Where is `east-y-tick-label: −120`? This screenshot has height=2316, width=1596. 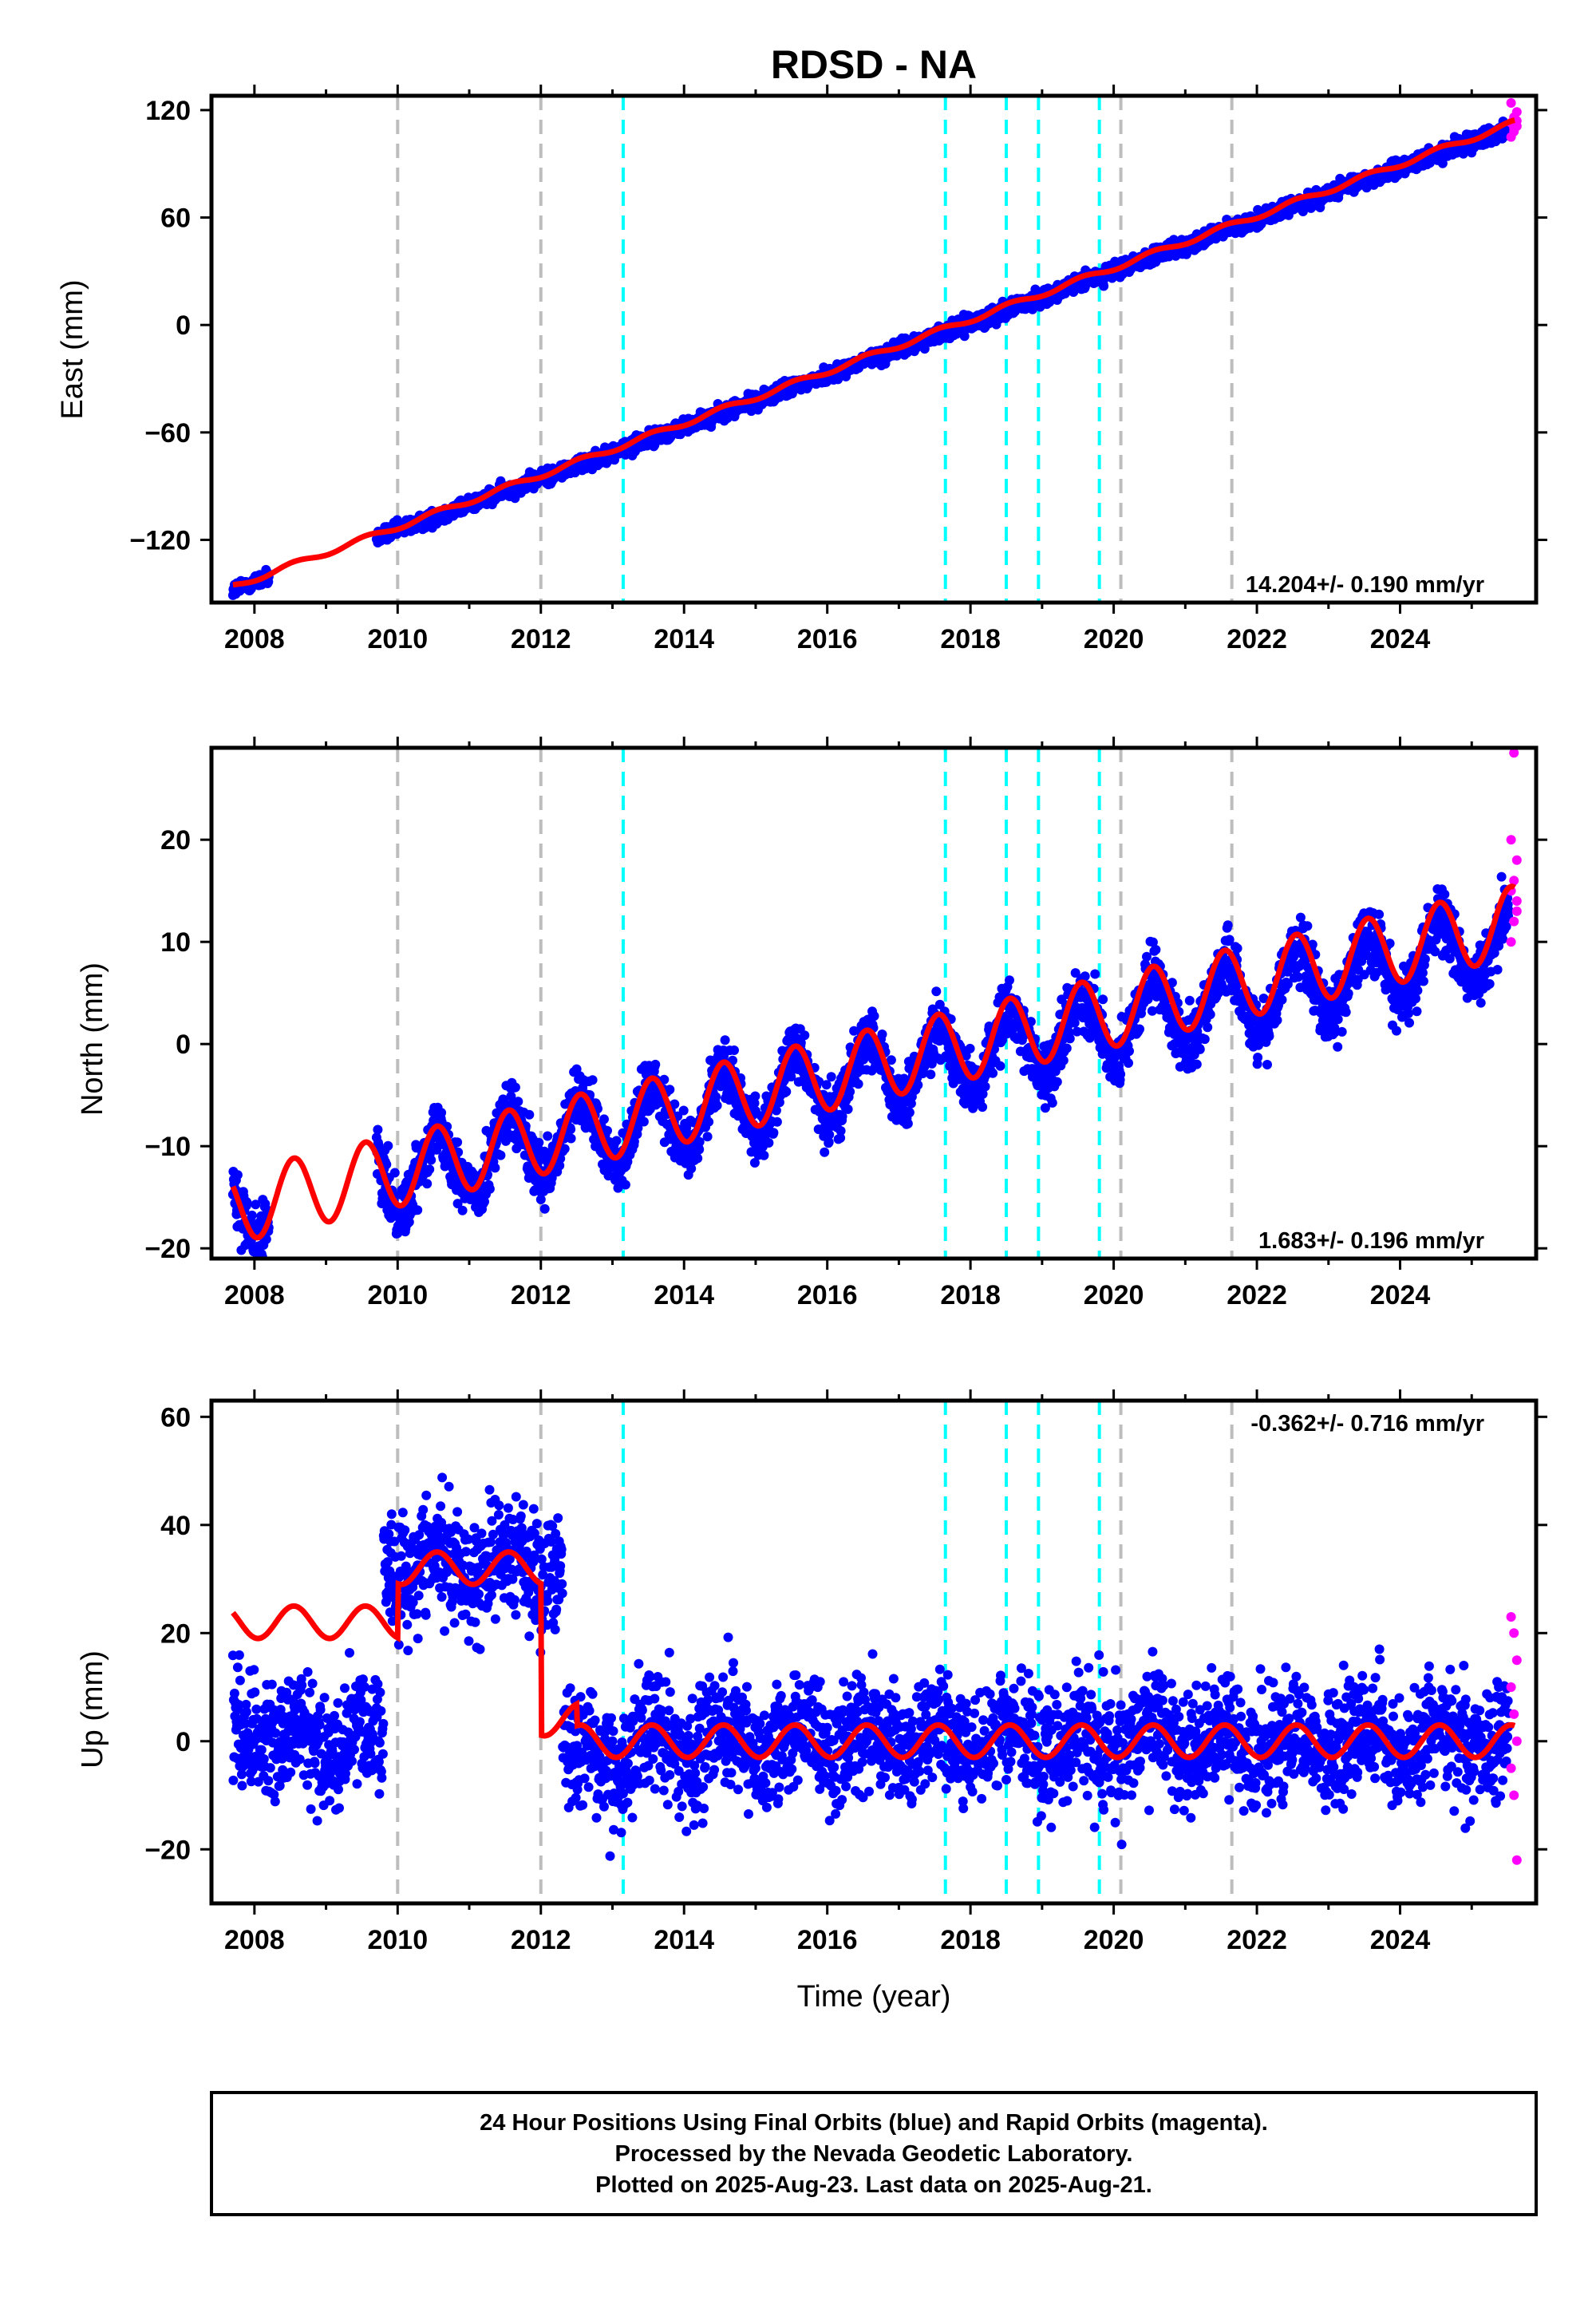
east-y-tick-label: −120 is located at coordinates (160, 540).